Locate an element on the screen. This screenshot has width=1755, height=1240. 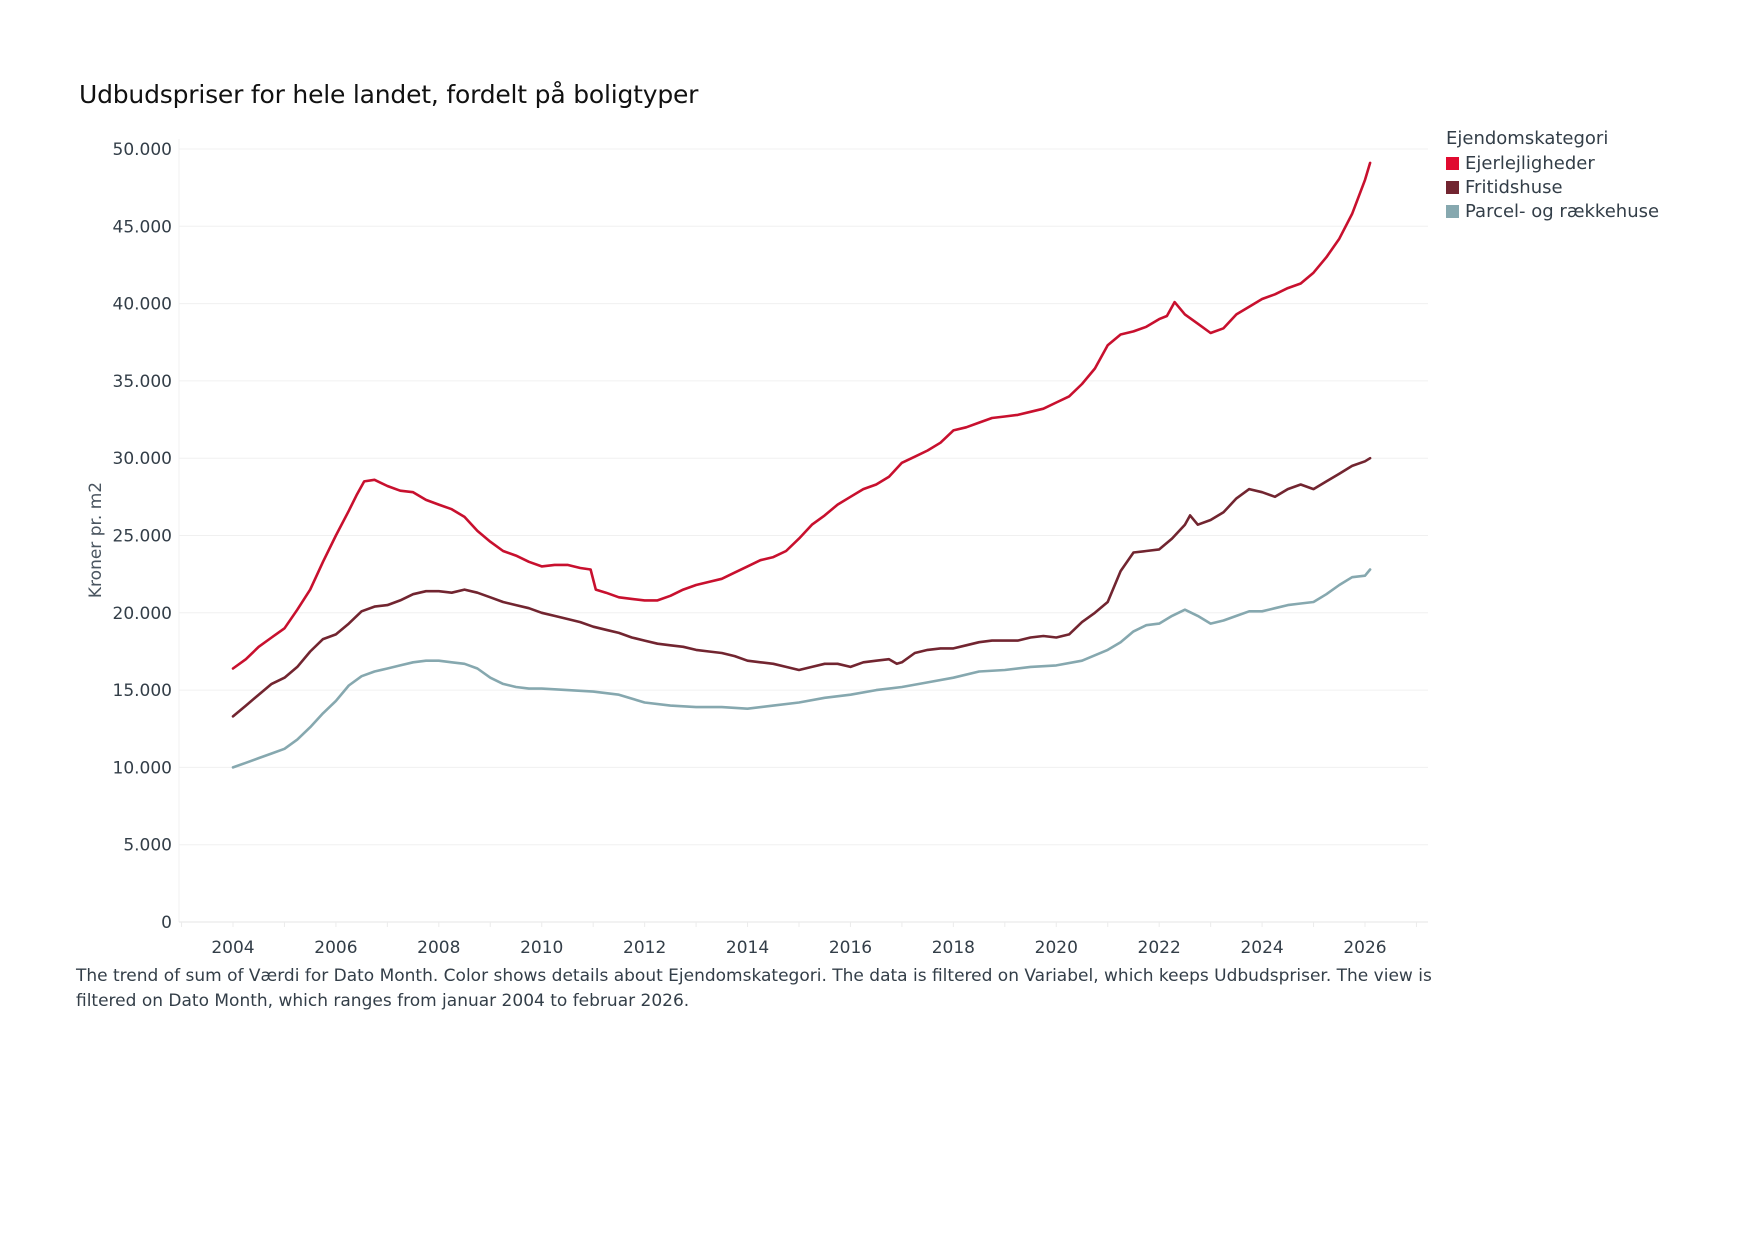
x-tick-label: 2024 is located at coordinates (1261, 948).